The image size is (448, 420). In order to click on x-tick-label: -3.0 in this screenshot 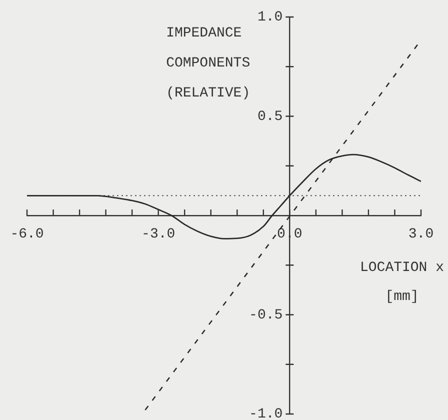, I will do `click(159, 234)`.